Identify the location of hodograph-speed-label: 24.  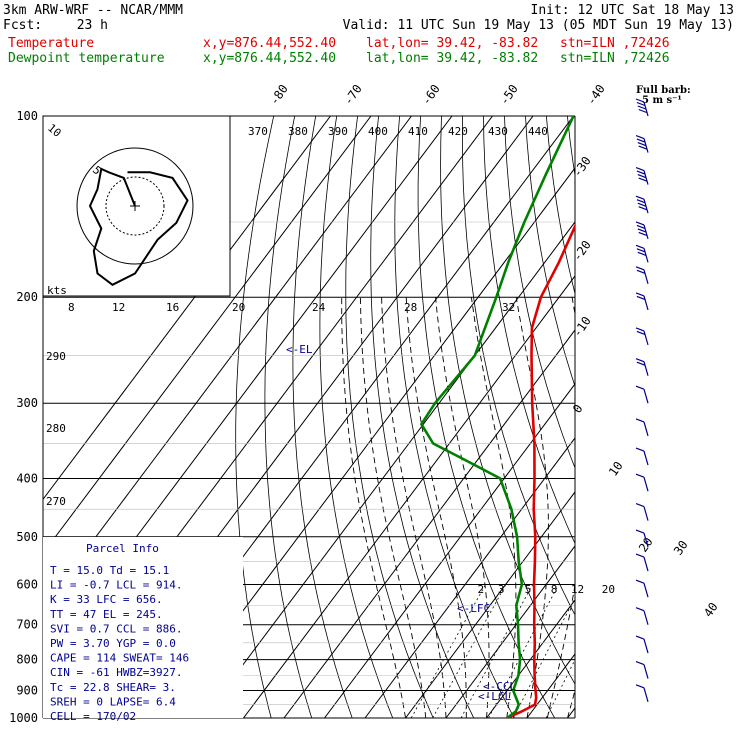
(319, 307).